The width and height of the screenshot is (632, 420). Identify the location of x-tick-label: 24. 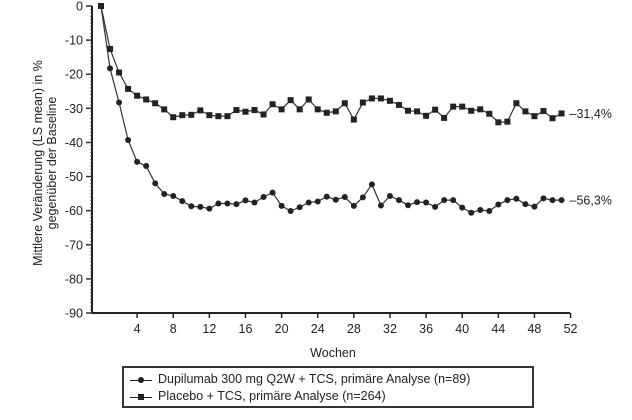
(318, 329).